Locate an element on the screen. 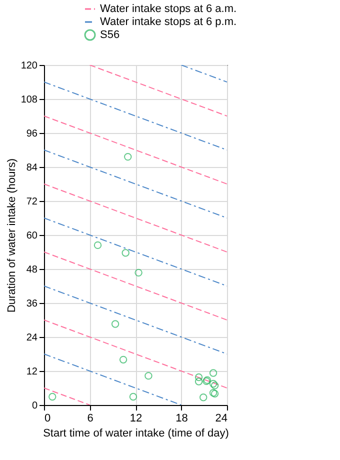 This screenshot has height=460, width=340. y-tick-label: 84 is located at coordinates (32, 168).